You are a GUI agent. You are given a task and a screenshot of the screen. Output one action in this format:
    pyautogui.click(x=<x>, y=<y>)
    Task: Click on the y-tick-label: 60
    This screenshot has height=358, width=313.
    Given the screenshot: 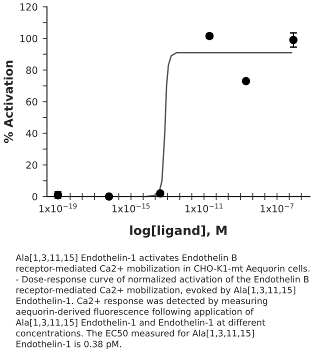 What is the action you would take?
    pyautogui.click(x=32, y=102)
    